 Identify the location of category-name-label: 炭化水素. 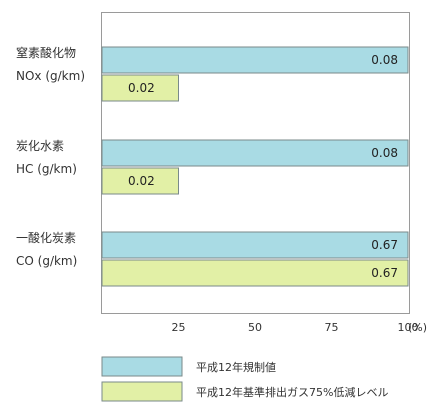
(40, 146).